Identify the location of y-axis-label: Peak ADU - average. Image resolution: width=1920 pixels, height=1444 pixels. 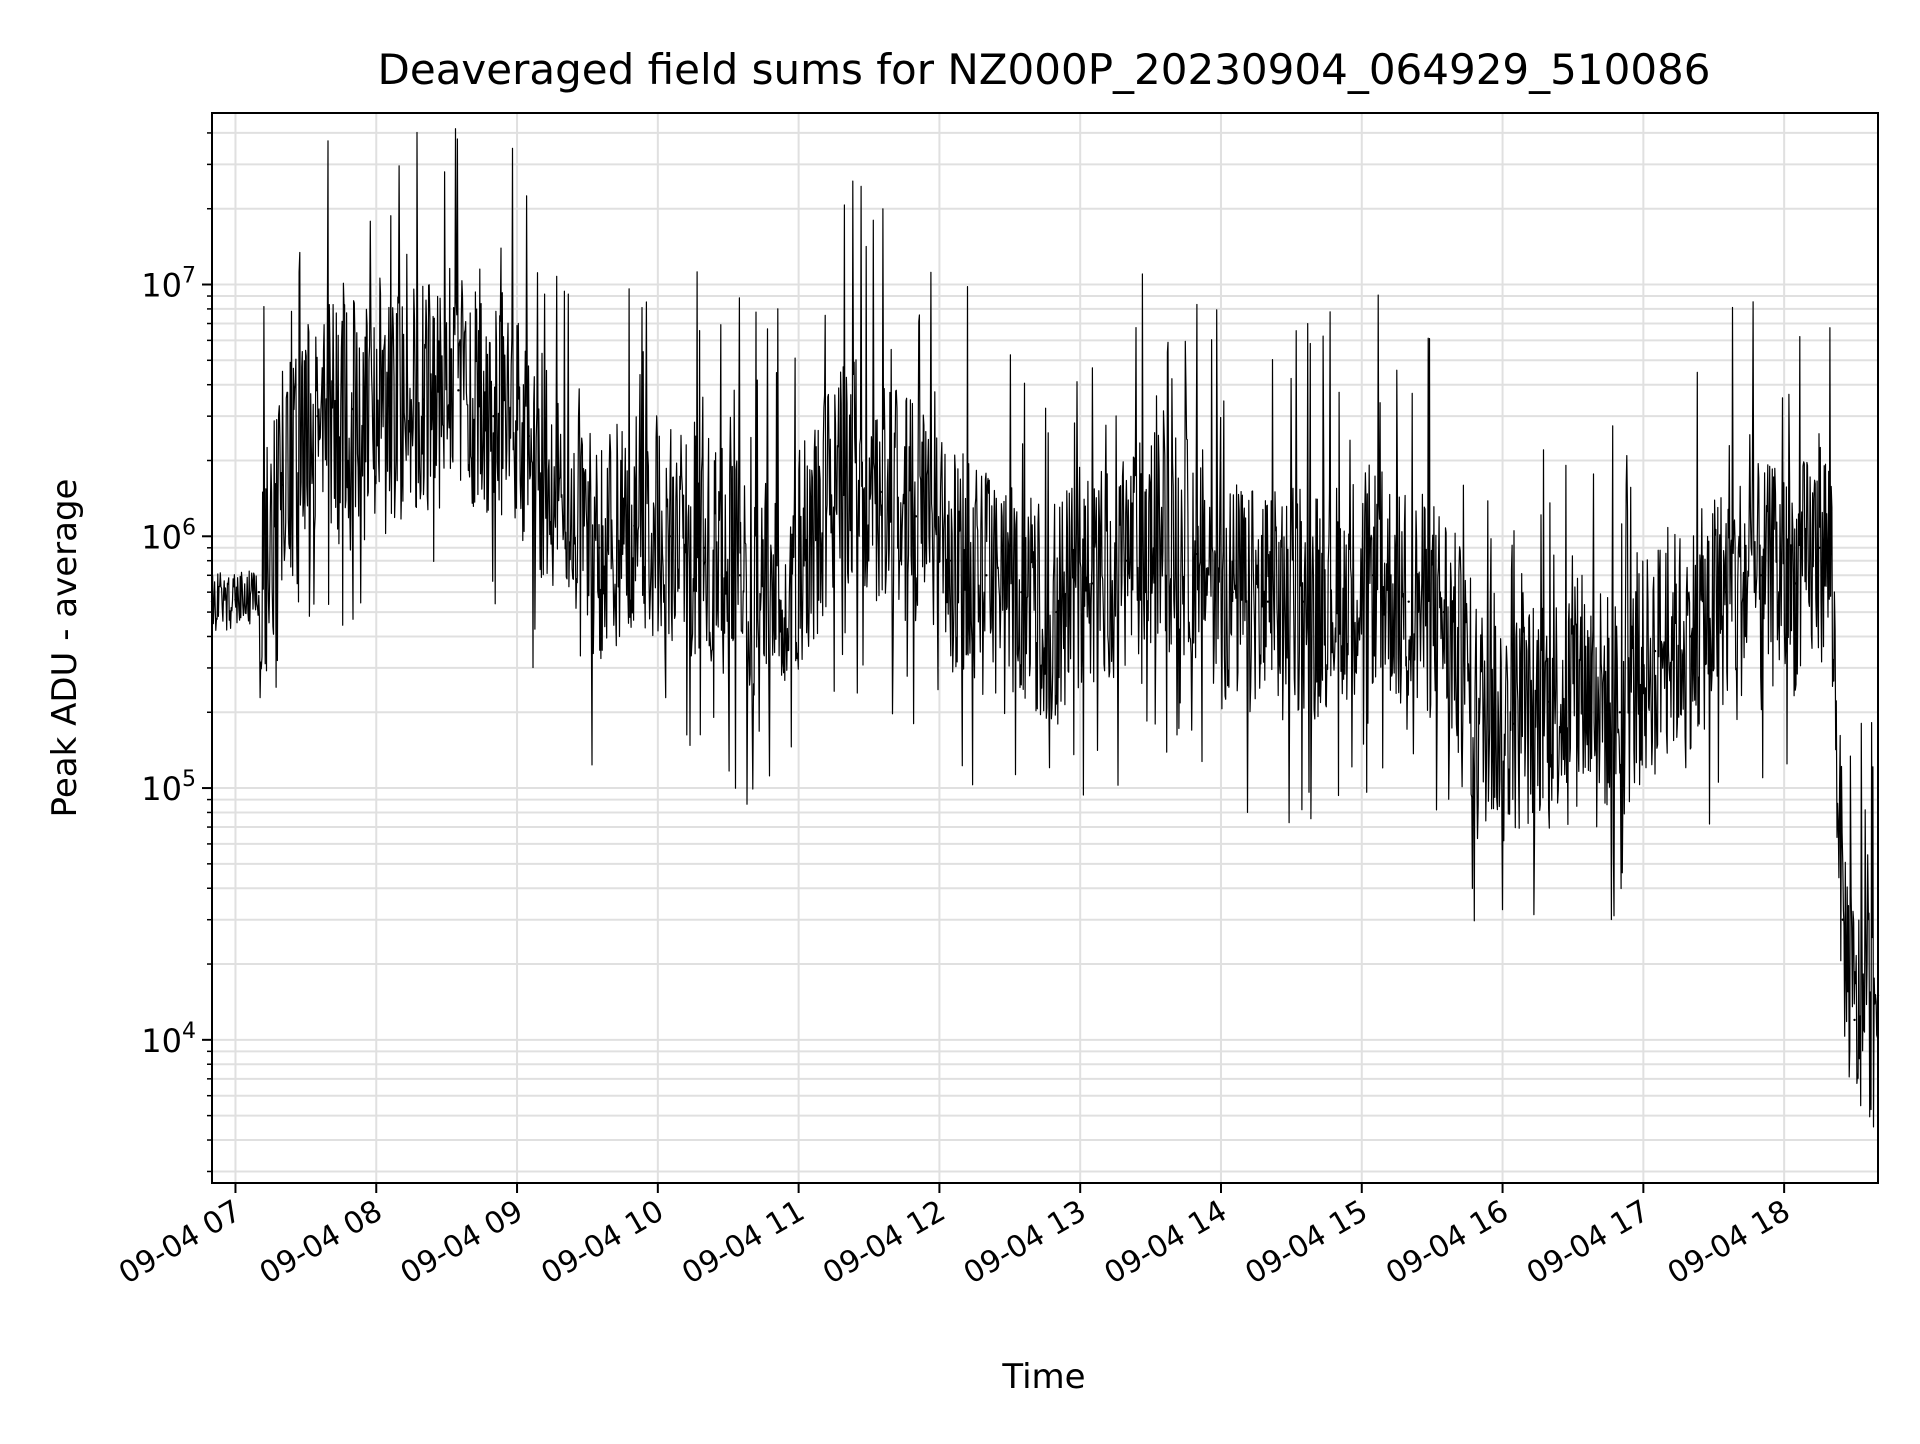
(65, 648).